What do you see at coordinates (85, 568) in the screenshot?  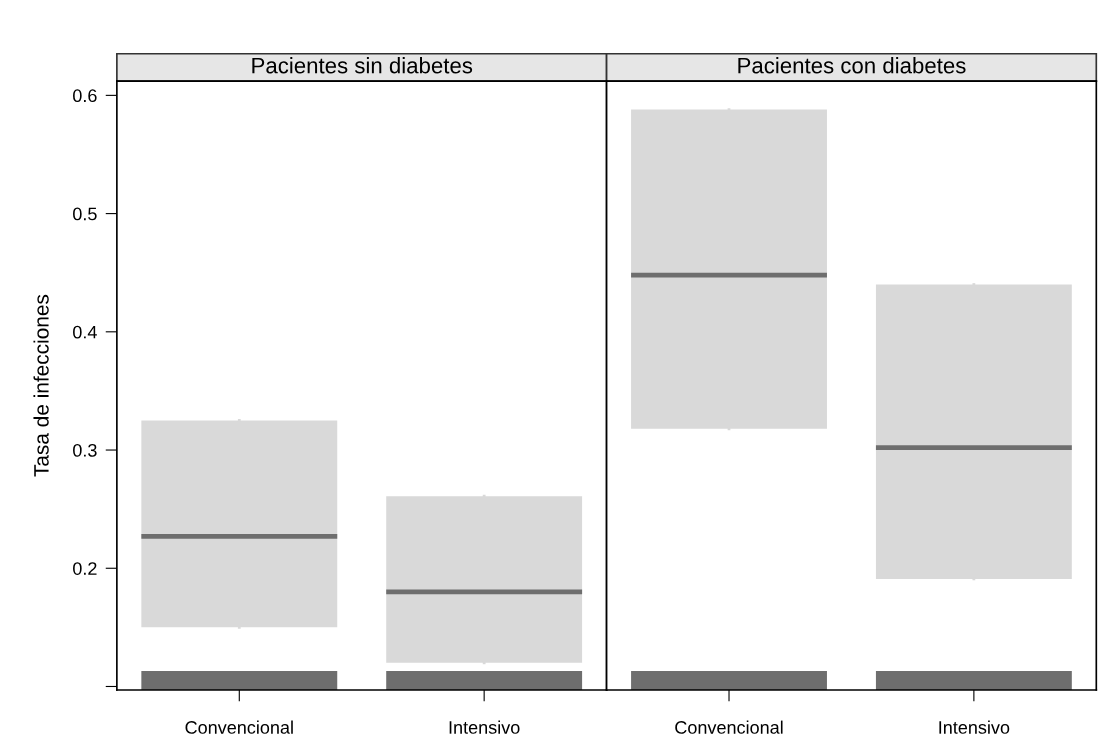 I see `y-tick-label: 0.2` at bounding box center [85, 568].